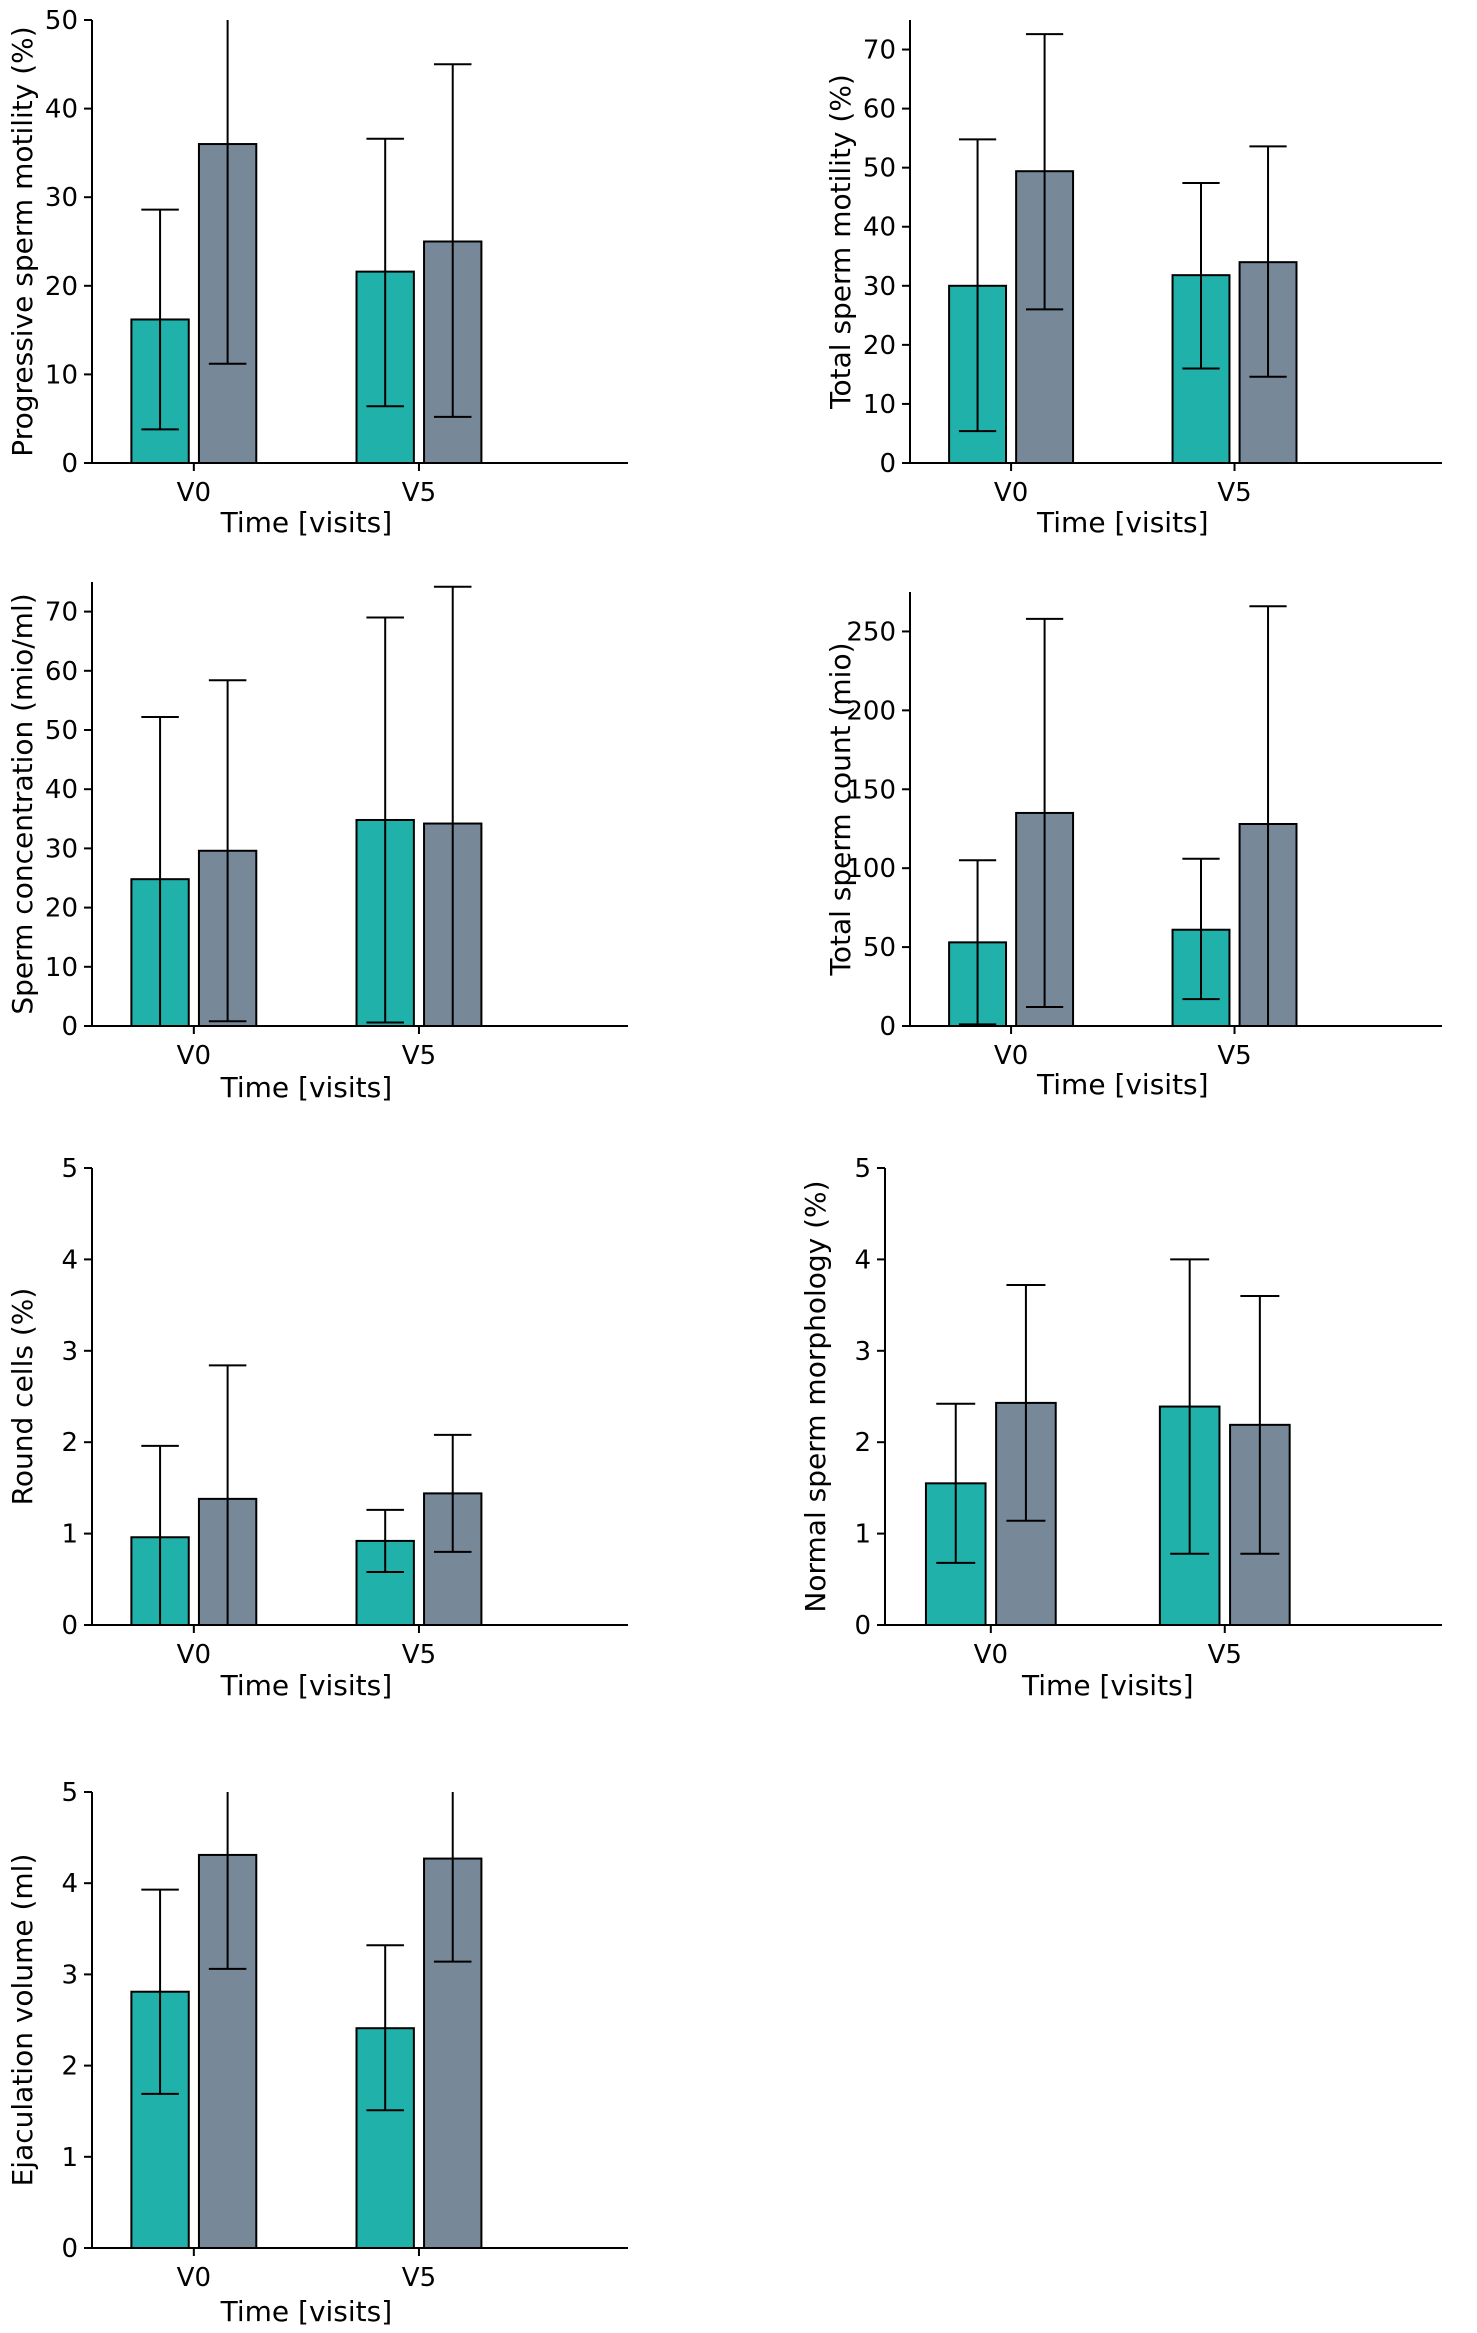  I want to click on chart-panel: 0 1 2 3 4 5 V0 V5 Time [visits] Round cells (%), so click(317, 1428).